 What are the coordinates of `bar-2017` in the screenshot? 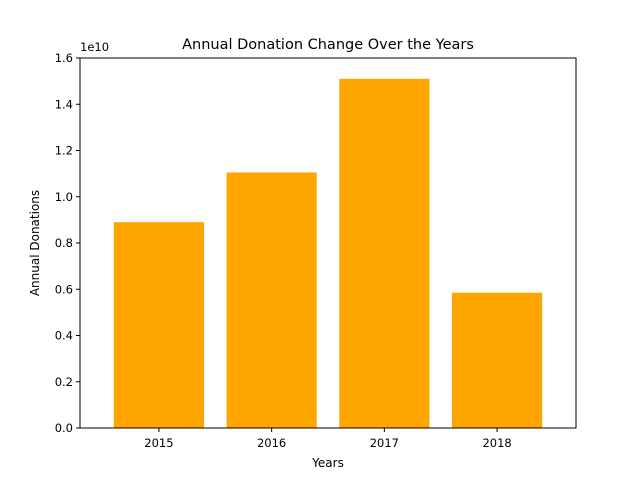 It's located at (384, 253).